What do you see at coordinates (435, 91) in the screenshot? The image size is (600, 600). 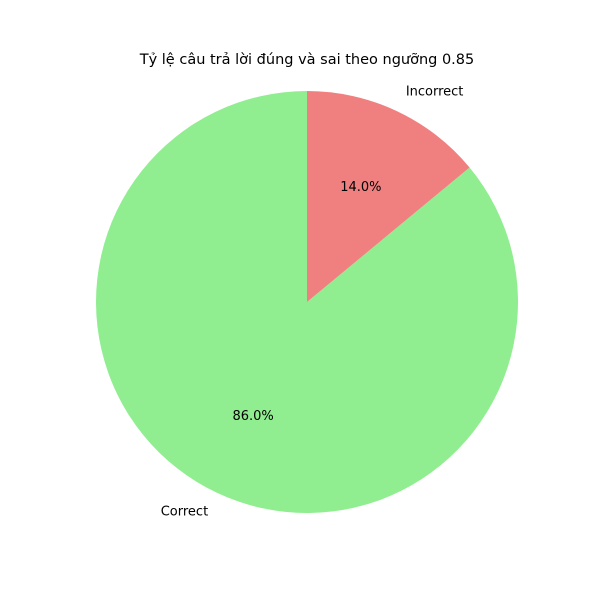 I see `slice-label-incorrect: Incorrect` at bounding box center [435, 91].